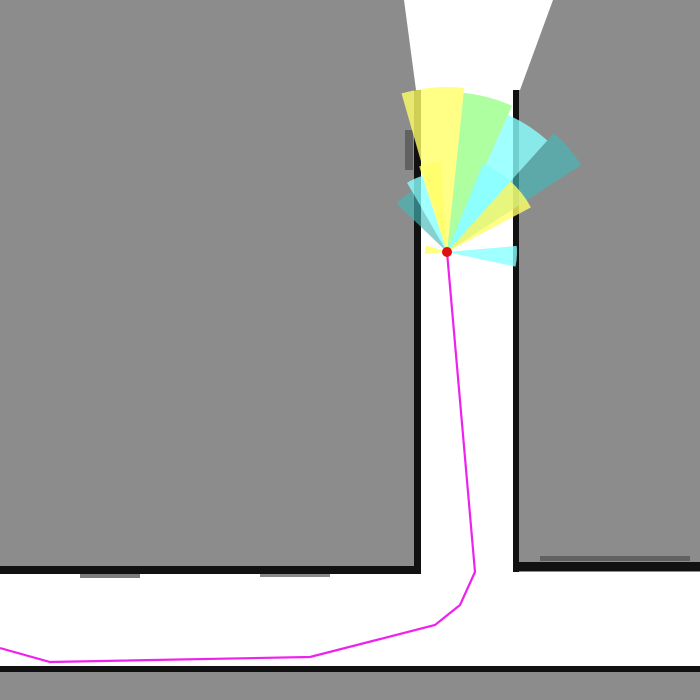 The image size is (700, 700). I want to click on wall-upper-right, so click(606, 566).